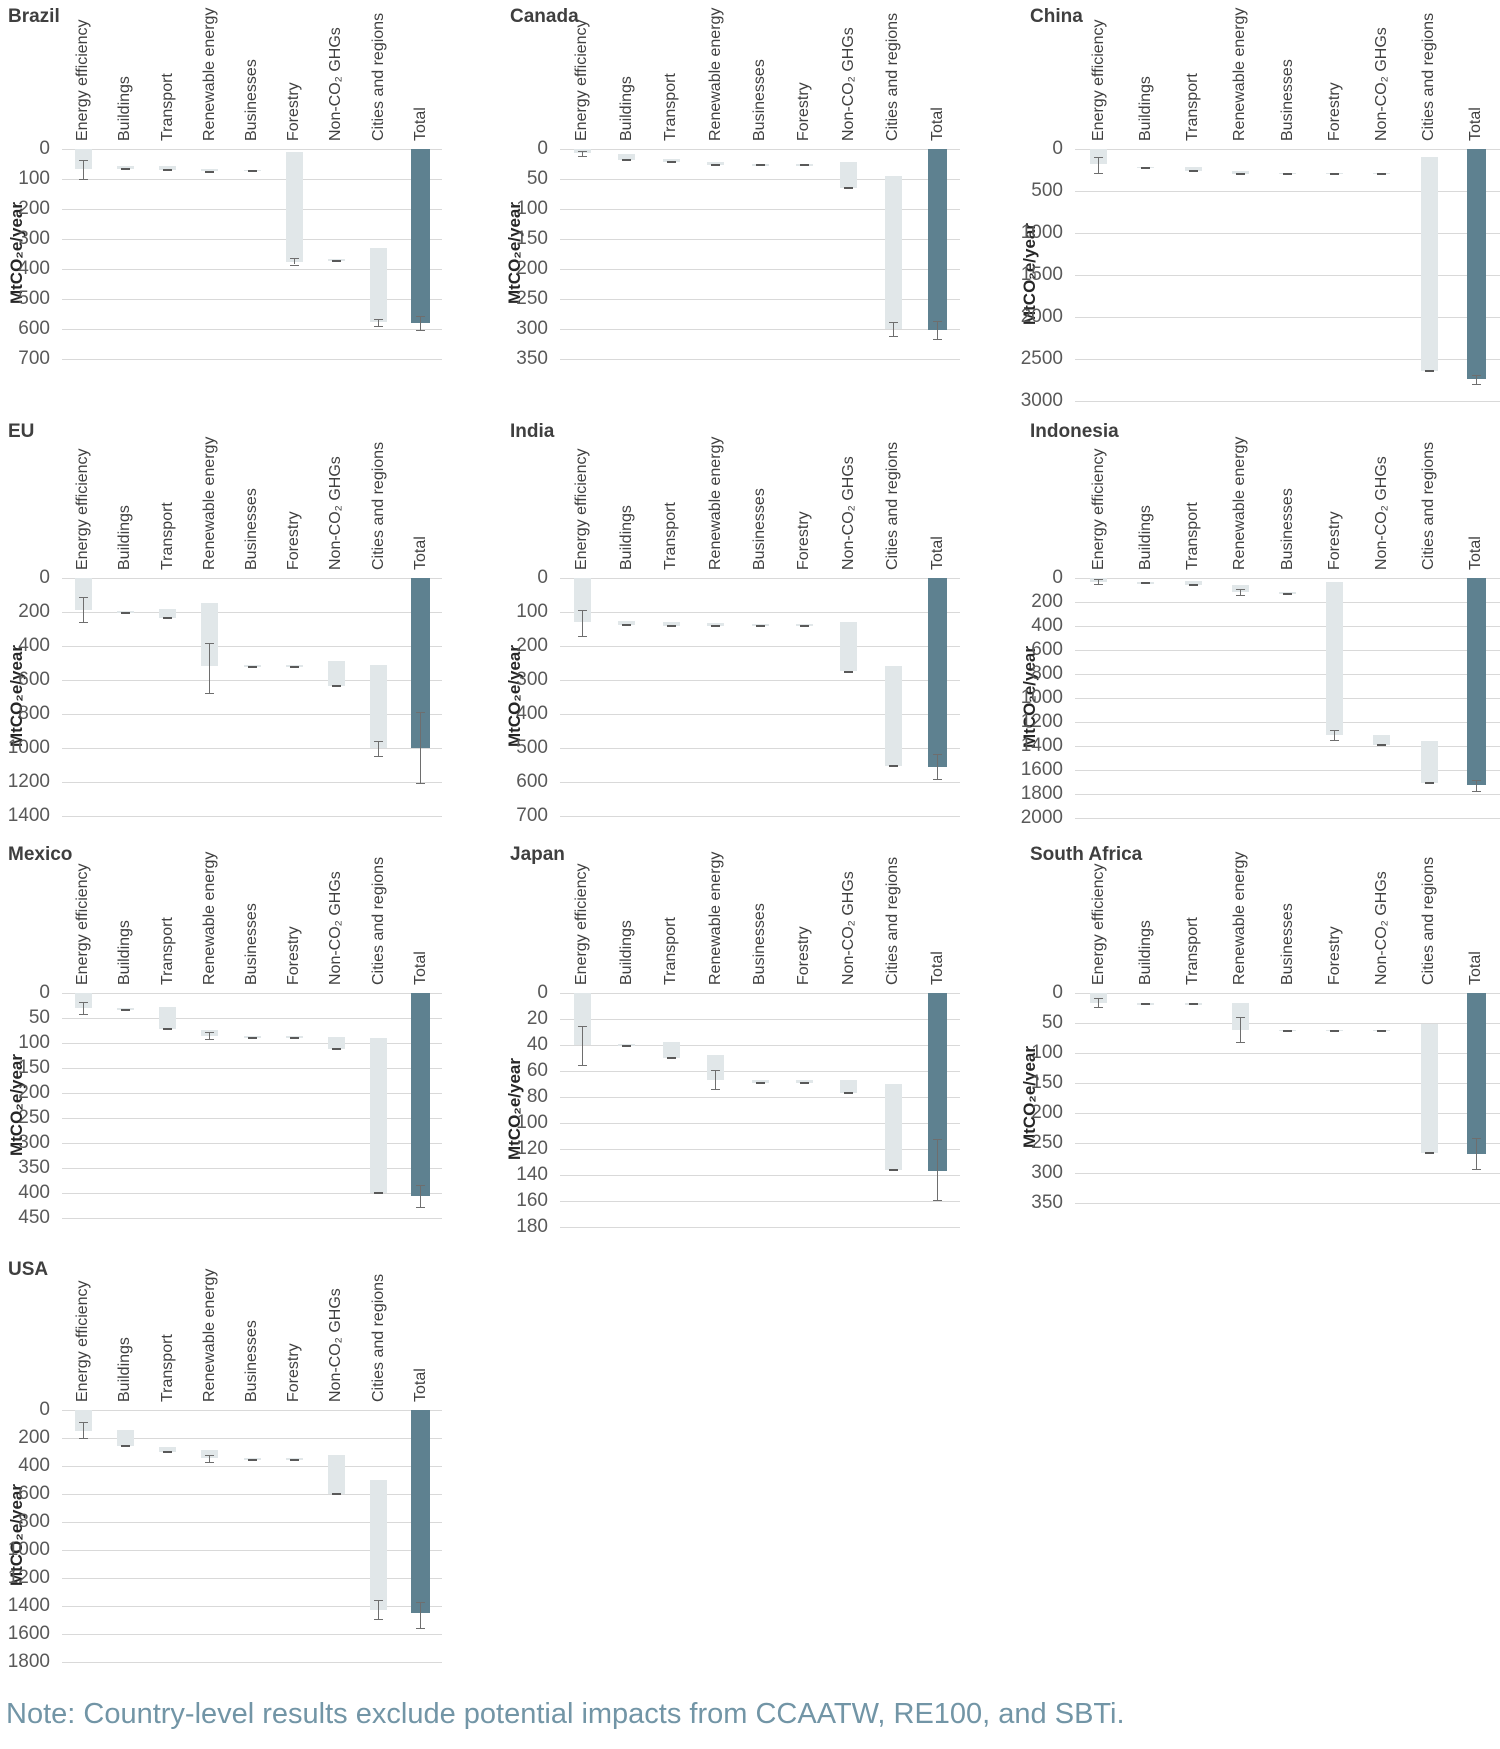 The height and width of the screenshot is (1749, 1500). Describe the element at coordinates (34, 1192) in the screenshot. I see `y-tick-label: 400` at that location.